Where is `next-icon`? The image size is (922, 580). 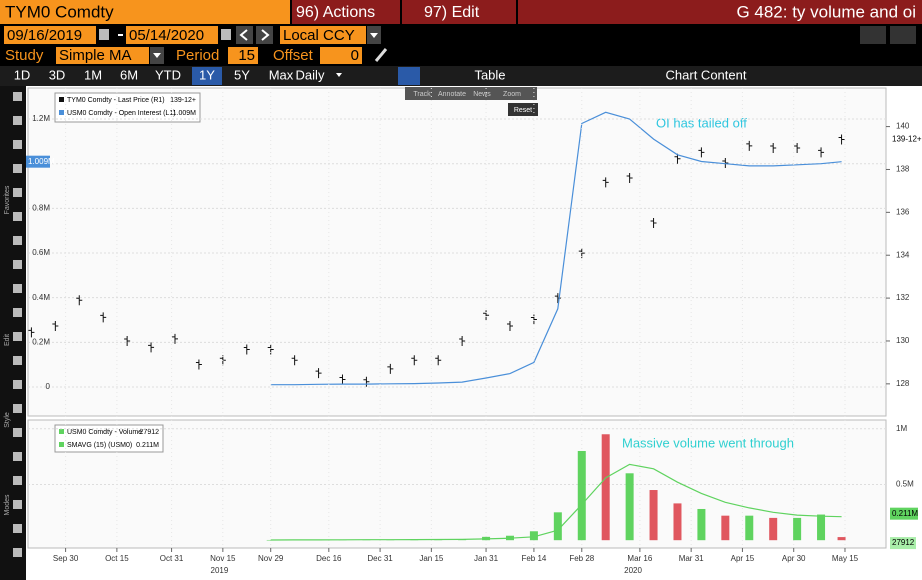 next-icon is located at coordinates (265, 35).